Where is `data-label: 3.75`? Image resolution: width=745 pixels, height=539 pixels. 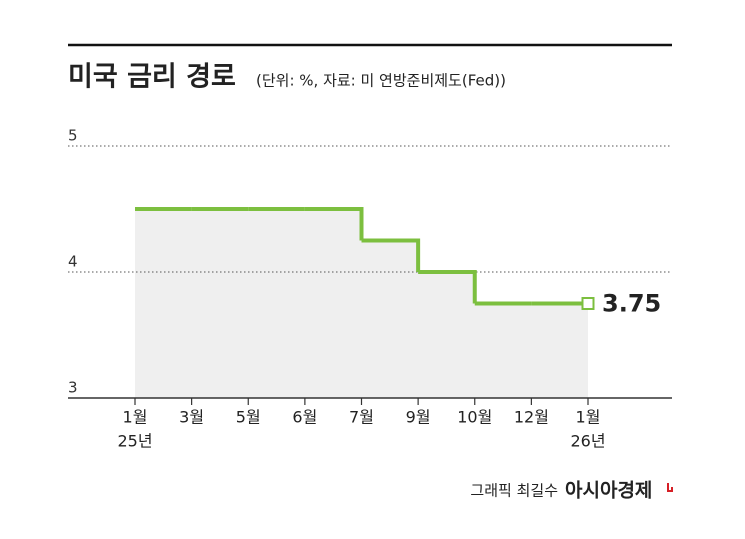
data-label: 3.75 is located at coordinates (631, 304).